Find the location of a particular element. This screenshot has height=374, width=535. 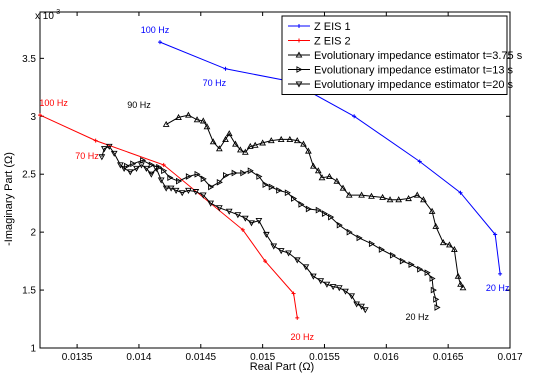

x-tick-label: 0.015 is located at coordinates (262, 357).